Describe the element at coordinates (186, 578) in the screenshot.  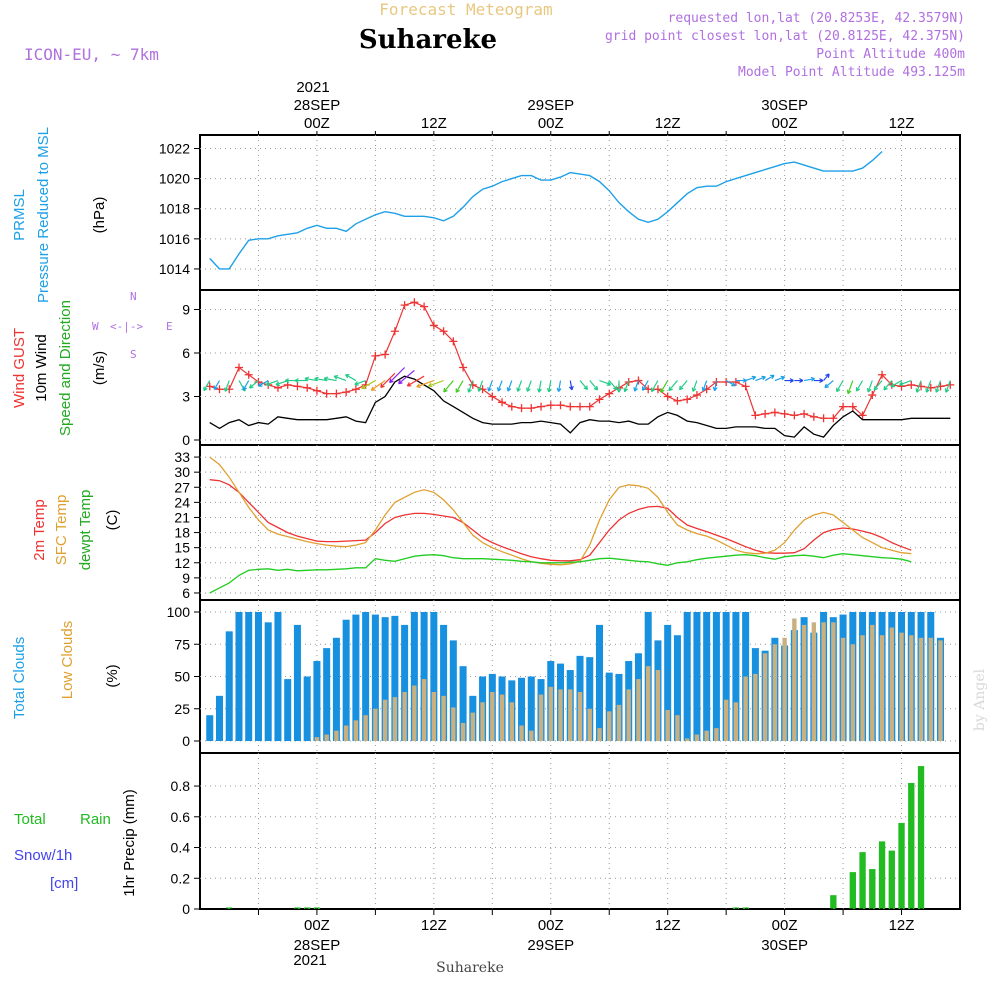
I see `y-tick-label: 9` at that location.